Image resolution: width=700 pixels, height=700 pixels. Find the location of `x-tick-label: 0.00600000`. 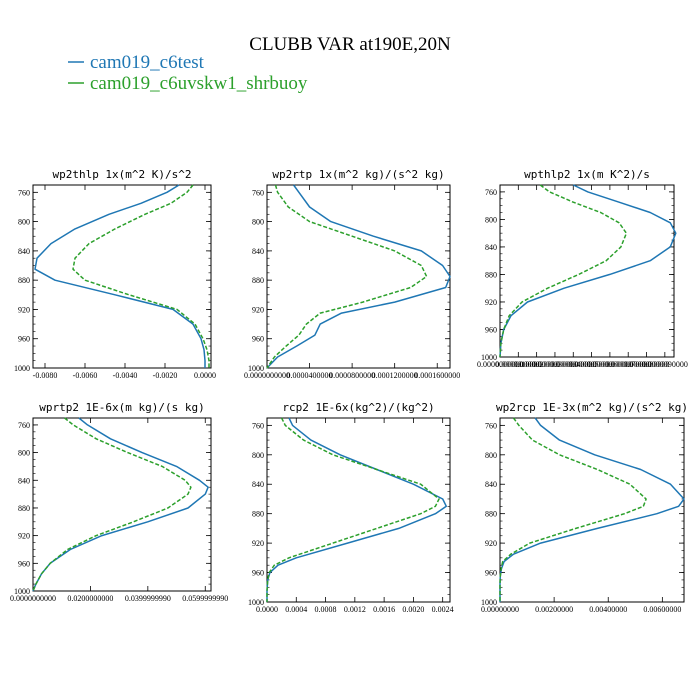

x-tick-label: 0.00600000 is located at coordinates (662, 609).